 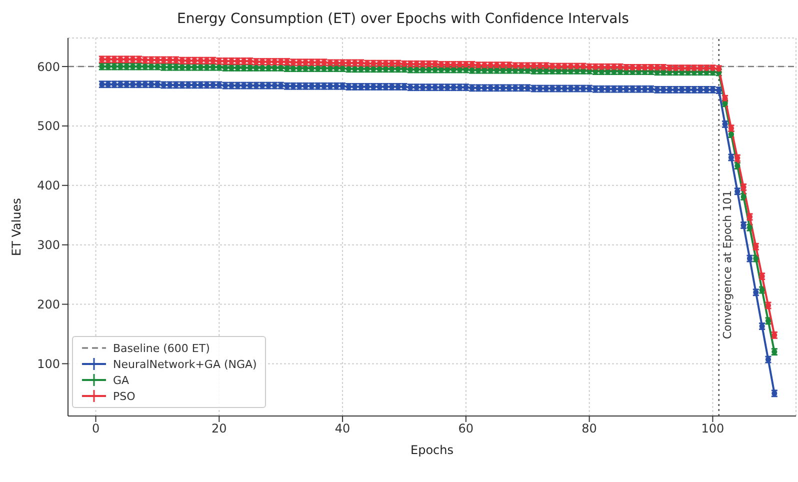 I want to click on ref-line-label: Convergence at Epoch 101, so click(x=727, y=265).